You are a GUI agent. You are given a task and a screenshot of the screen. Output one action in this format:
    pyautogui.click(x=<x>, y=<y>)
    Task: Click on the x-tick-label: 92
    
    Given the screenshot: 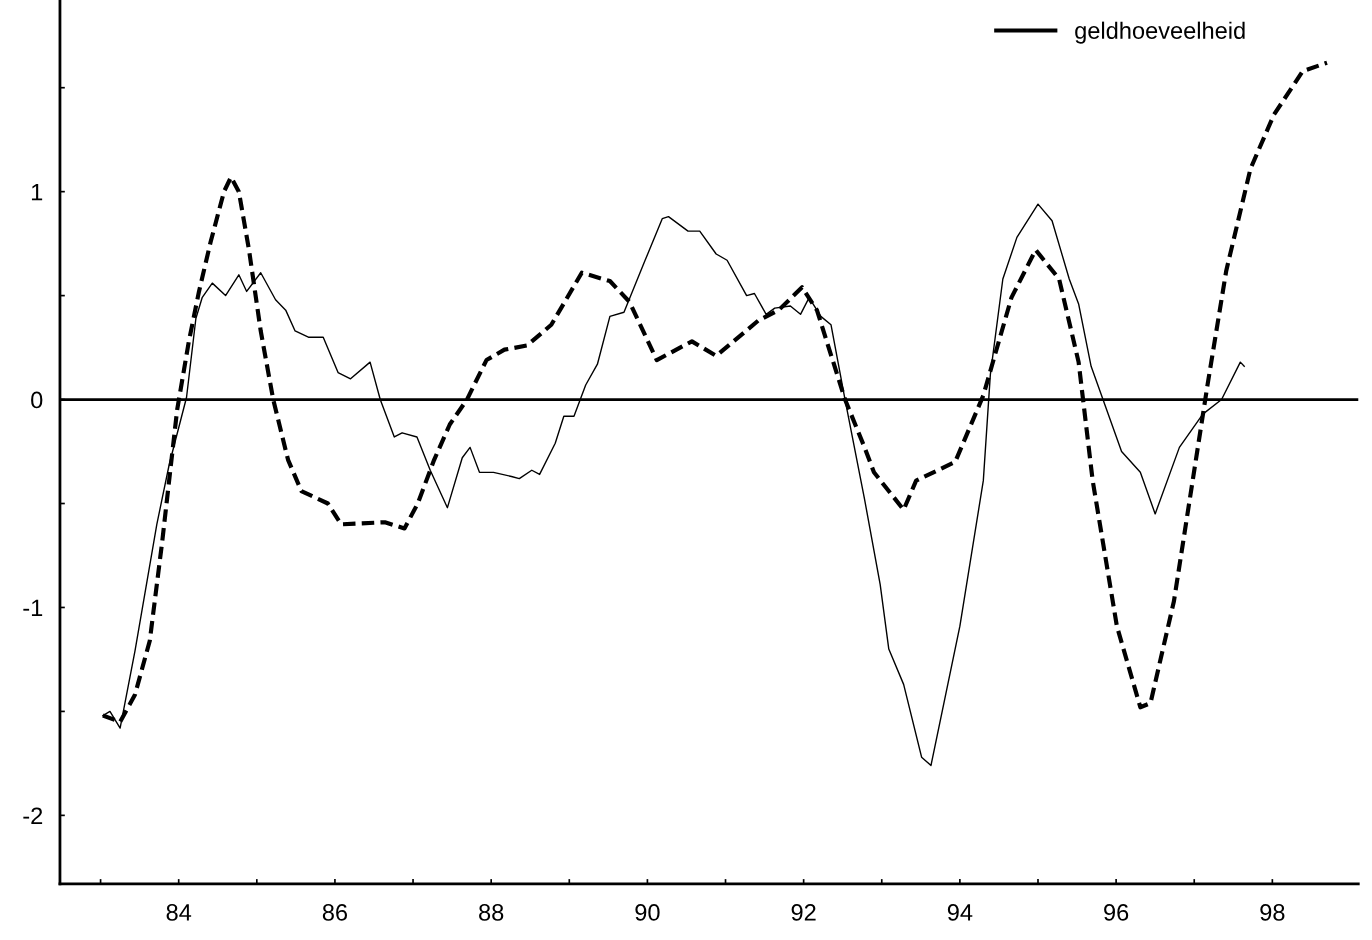 What is the action you would take?
    pyautogui.click(x=803, y=912)
    